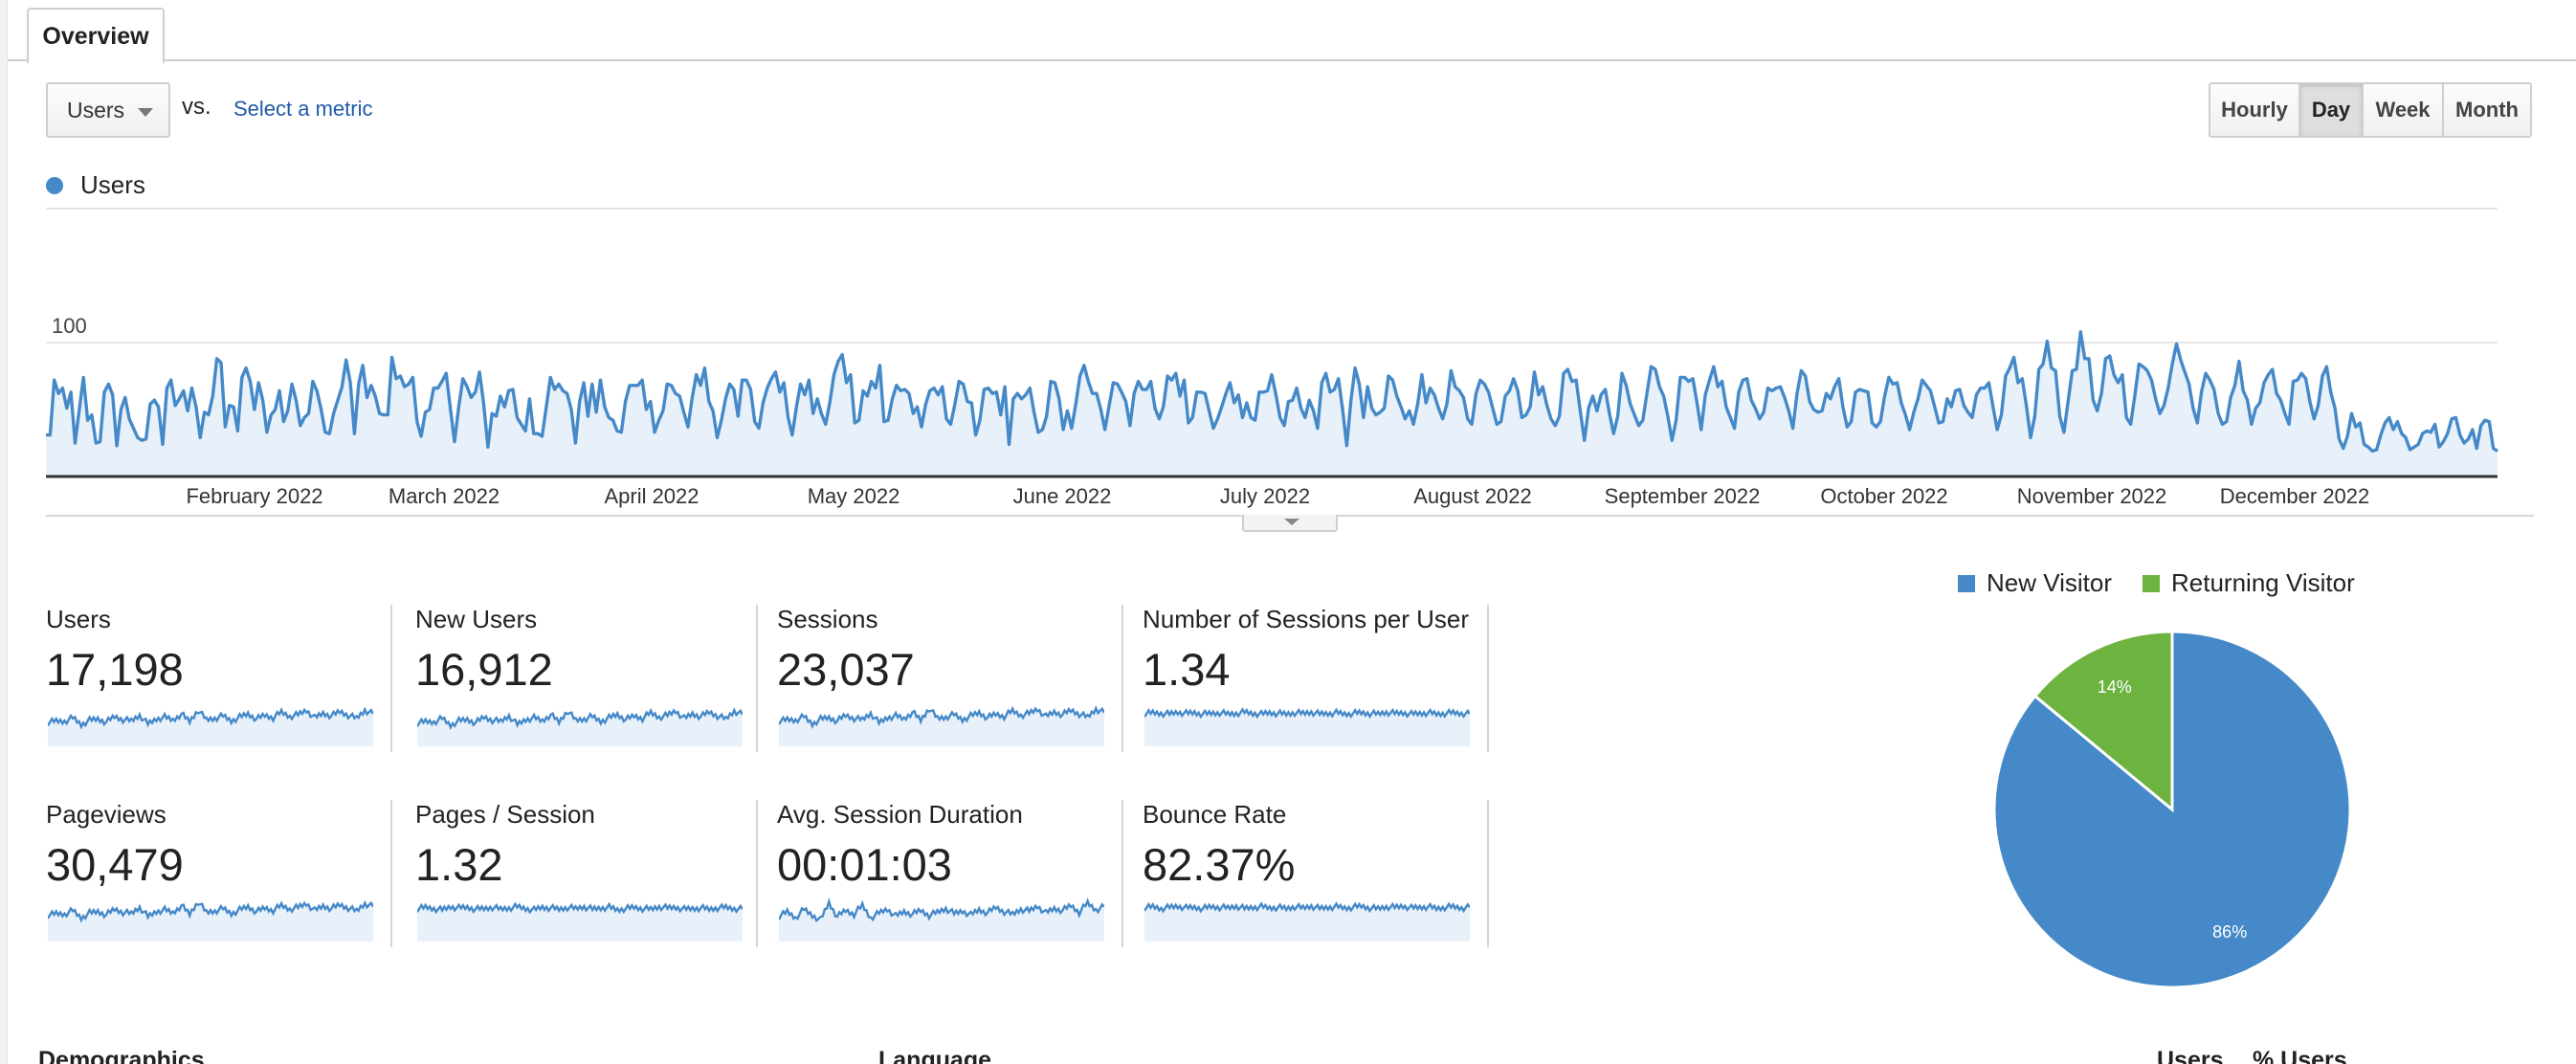 The image size is (2576, 1064). Describe the element at coordinates (145, 113) in the screenshot. I see `chevron-down-icon` at that location.